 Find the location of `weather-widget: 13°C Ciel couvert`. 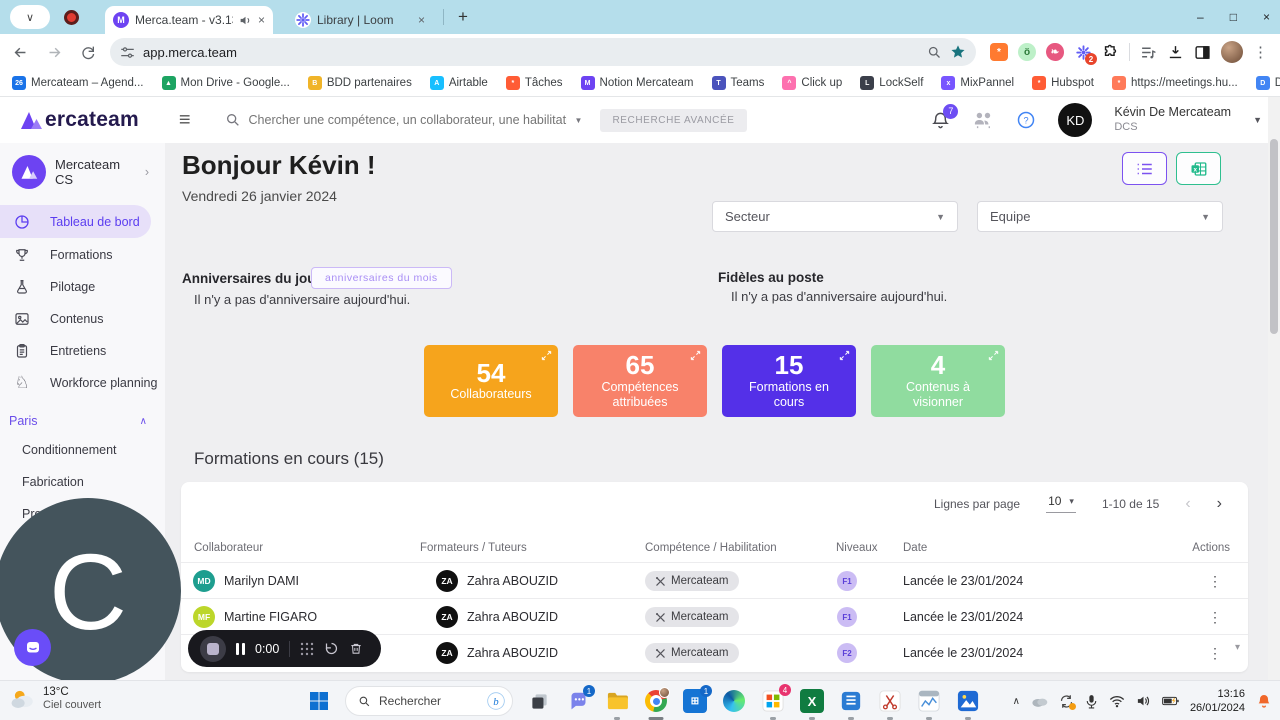

weather-widget: 13°C Ciel couvert is located at coordinates (55, 699).